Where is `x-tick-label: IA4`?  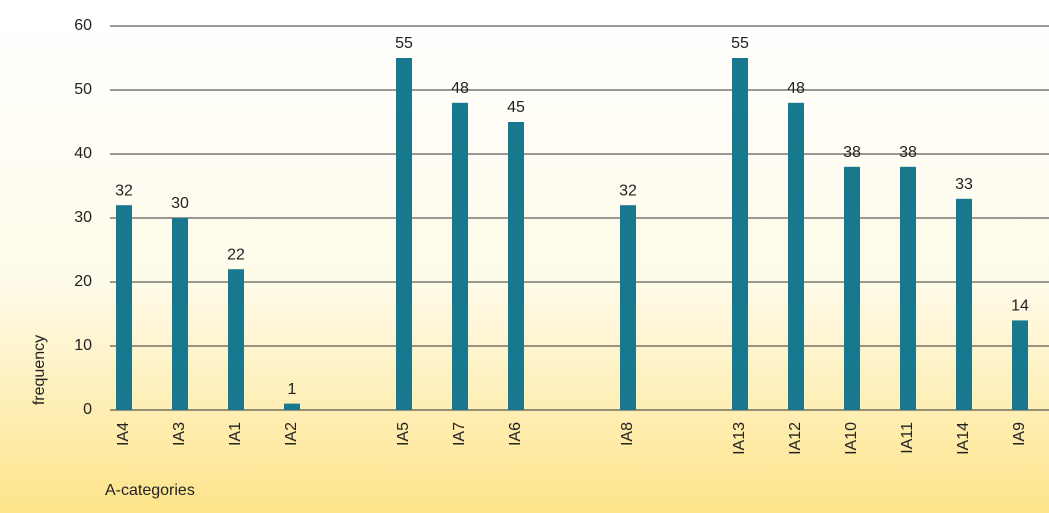
x-tick-label: IA4 is located at coordinates (123, 434).